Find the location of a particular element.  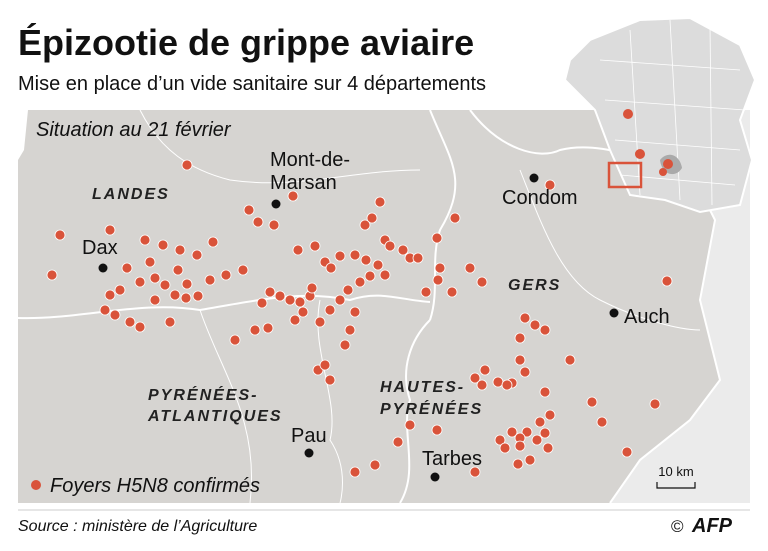

city: Mont-de- is located at coordinates (310, 160).